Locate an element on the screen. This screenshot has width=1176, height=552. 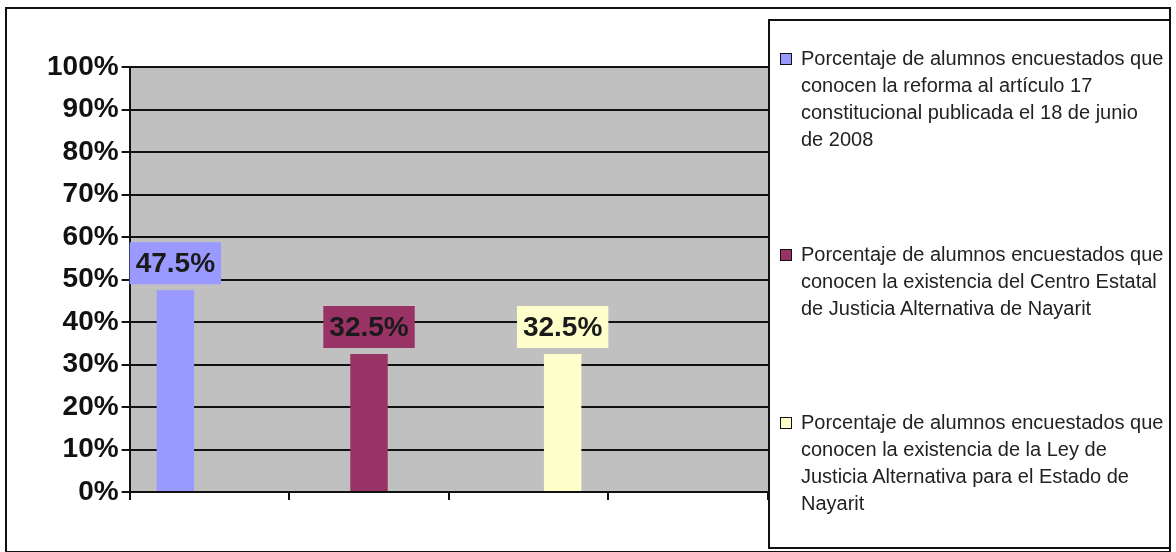
legend-label: Porcentaje de alumnos encuestados que conocen la reforma al artículo 17 constitucional publicada el 18 de junio de 2008 is located at coordinates (983, 99).